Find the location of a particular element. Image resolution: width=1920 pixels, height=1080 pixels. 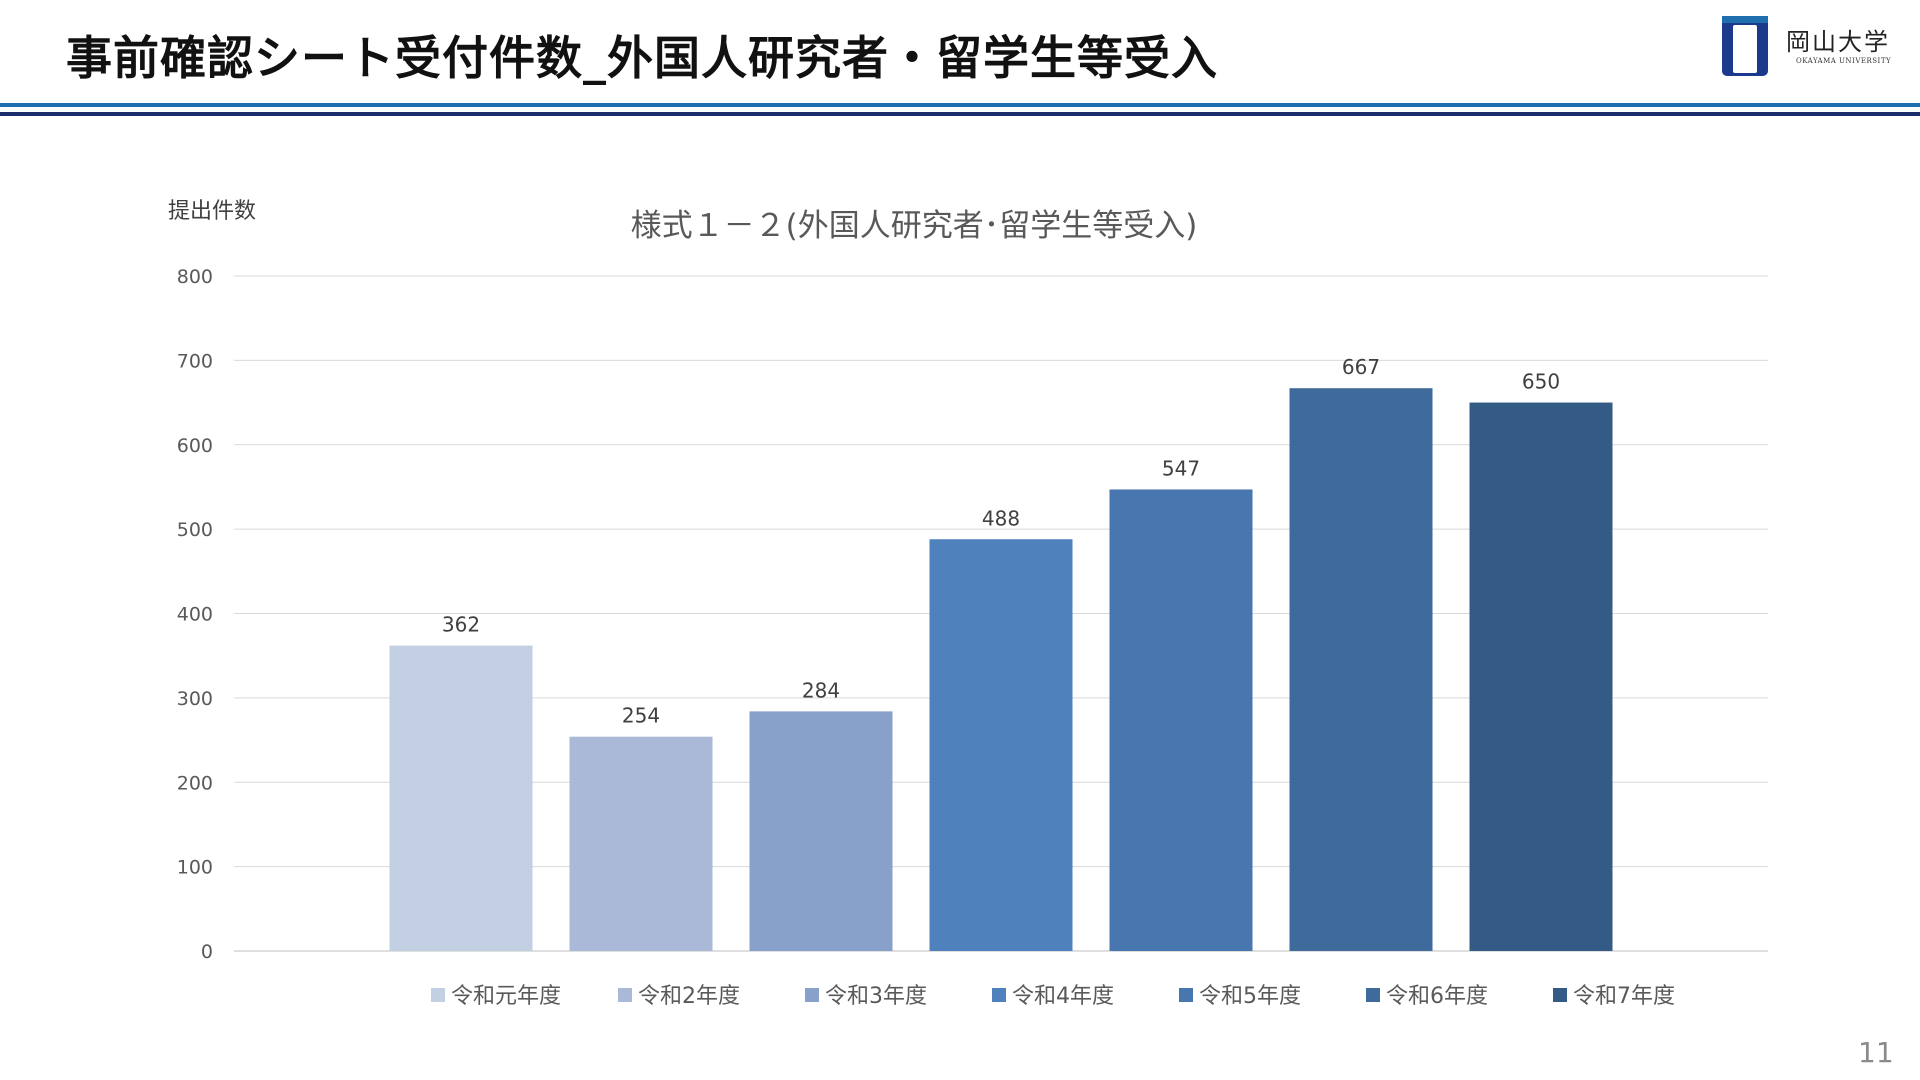

logo-subtitle: OKAYAMA UNIVERSITY is located at coordinates (1844, 61).